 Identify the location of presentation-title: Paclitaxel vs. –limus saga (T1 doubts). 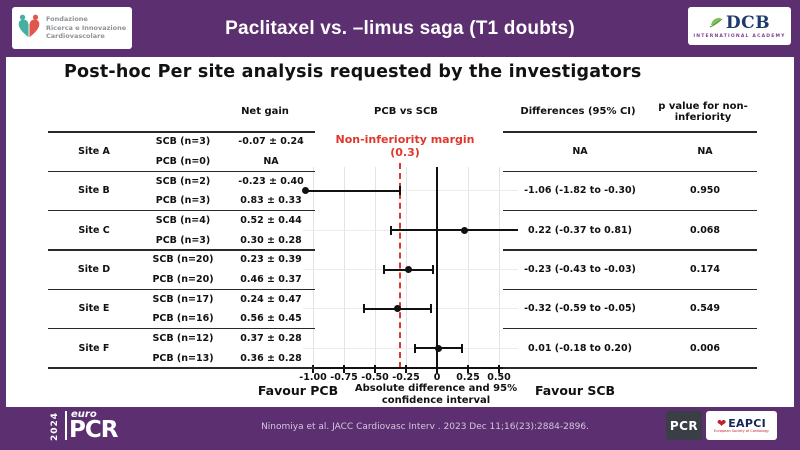
(400, 28).